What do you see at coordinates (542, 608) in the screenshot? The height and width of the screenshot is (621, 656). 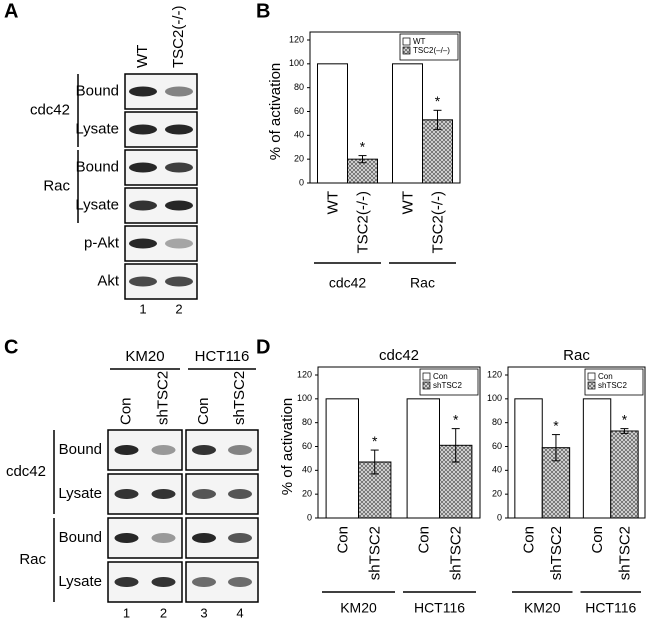 I see `group-label: KM20` at bounding box center [542, 608].